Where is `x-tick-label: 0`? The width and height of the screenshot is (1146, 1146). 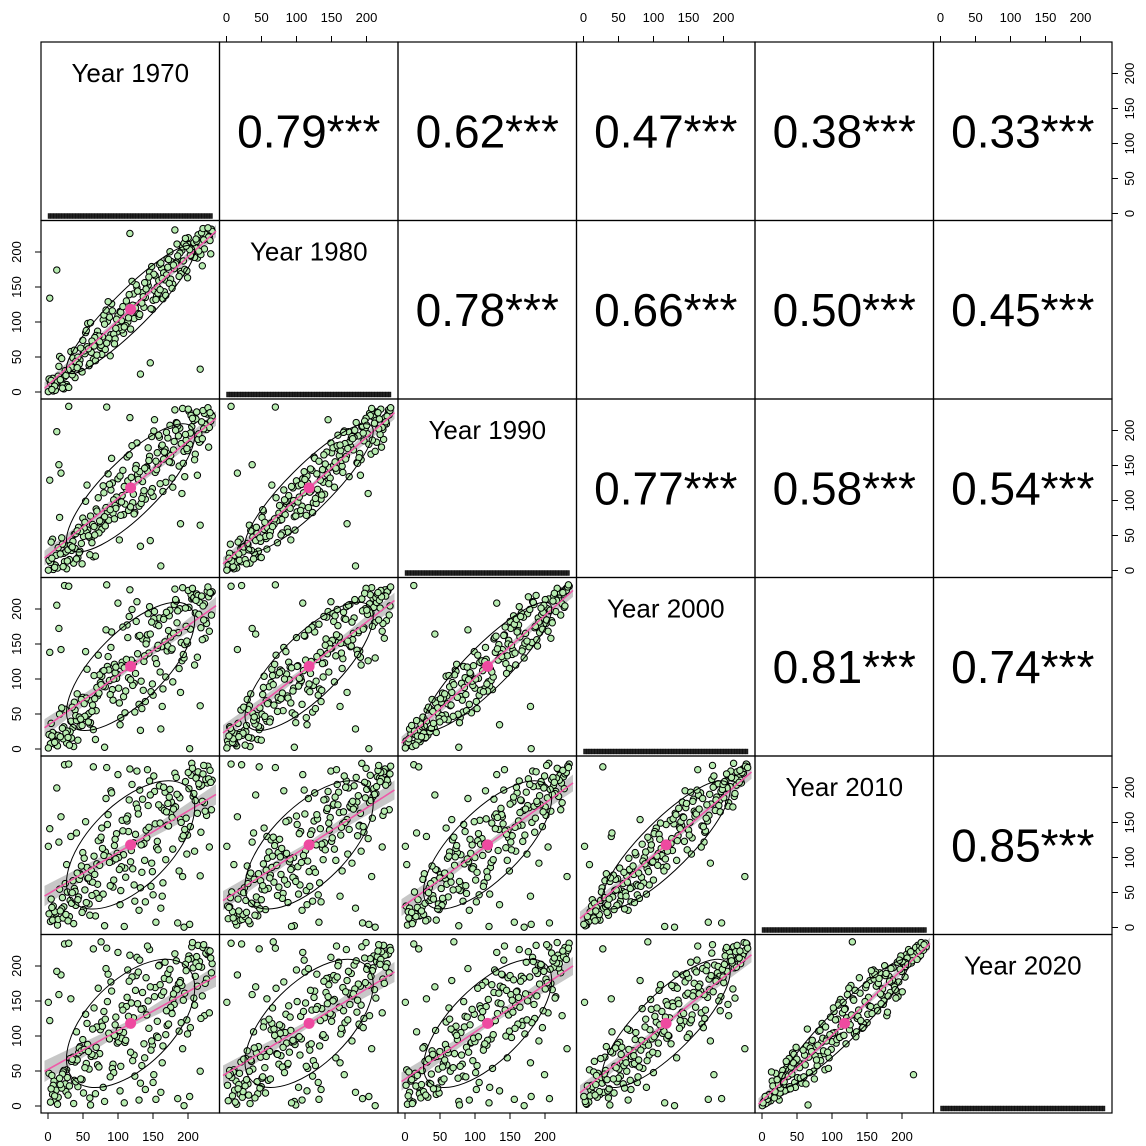 x-tick-label: 0 is located at coordinates (940, 17).